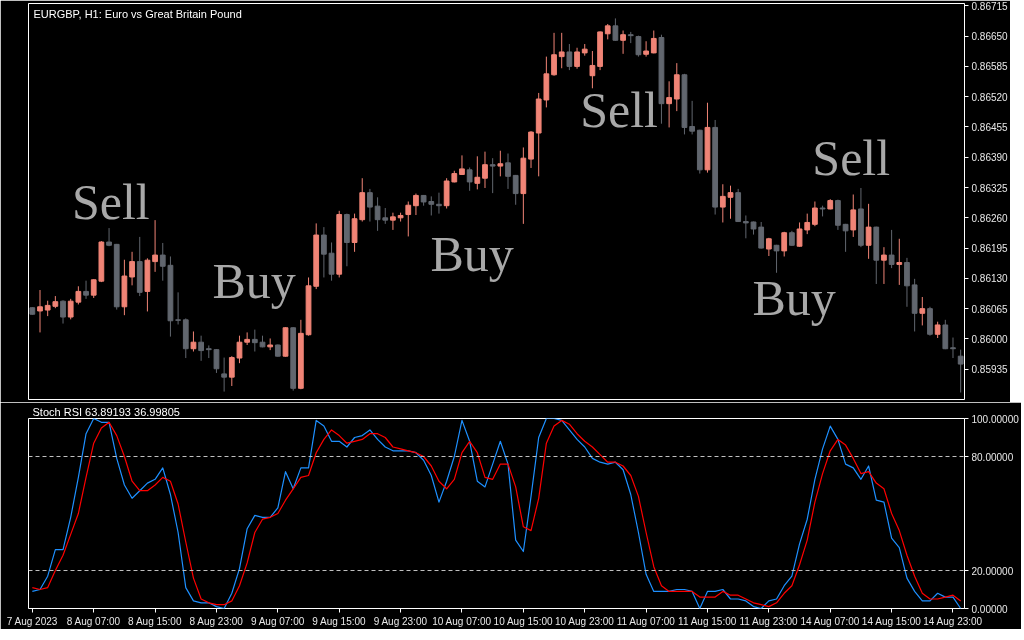 The width and height of the screenshot is (1024, 640). What do you see at coordinates (32, 621) in the screenshot?
I see `x-tick-label: 7 Aug 2023` at bounding box center [32, 621].